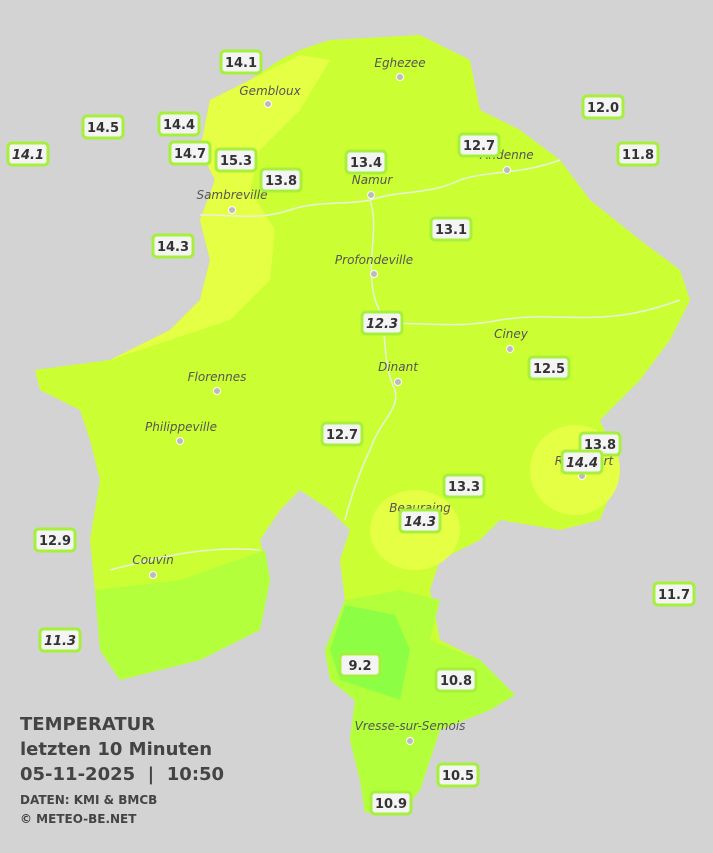  I want to click on station-value: 14.5, so click(103, 128).